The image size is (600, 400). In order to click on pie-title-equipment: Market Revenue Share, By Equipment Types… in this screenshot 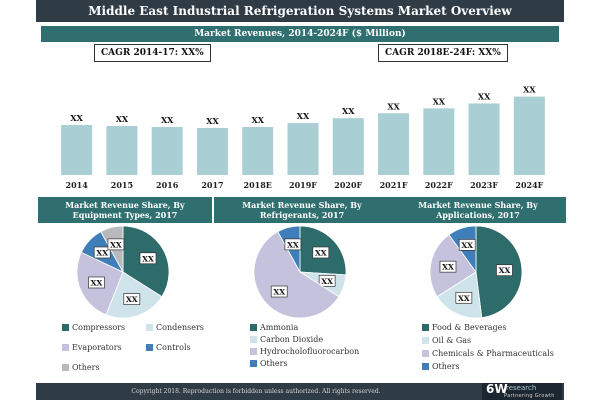, I will do `click(125, 210)`.